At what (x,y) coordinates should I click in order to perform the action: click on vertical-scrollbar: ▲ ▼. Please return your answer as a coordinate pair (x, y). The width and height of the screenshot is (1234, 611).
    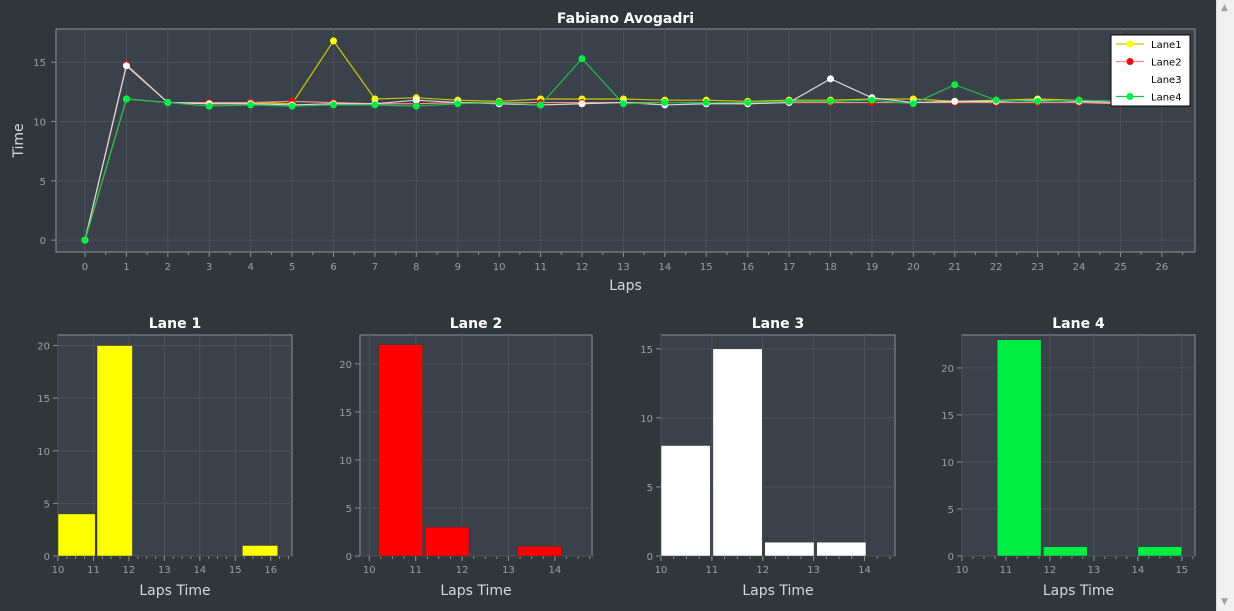
    Looking at the image, I should click on (1225, 305).